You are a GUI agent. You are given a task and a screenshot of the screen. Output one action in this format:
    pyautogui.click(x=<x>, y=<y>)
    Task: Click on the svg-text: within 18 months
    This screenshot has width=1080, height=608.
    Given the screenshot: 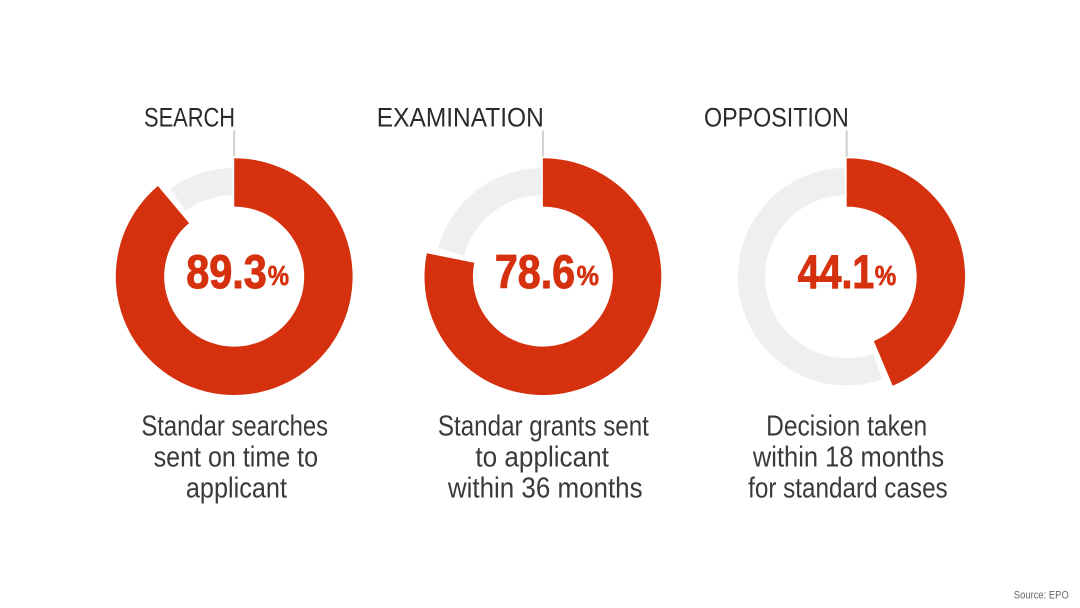 What is the action you would take?
    pyautogui.click(x=848, y=458)
    